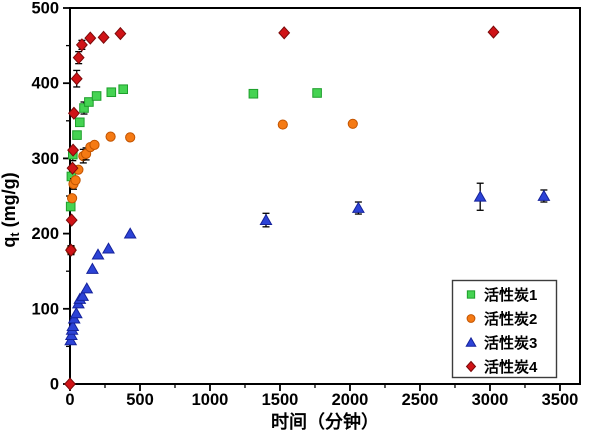 This screenshot has width=600, height=441. I want to click on legend-label: 活性炭3, so click(510, 343).